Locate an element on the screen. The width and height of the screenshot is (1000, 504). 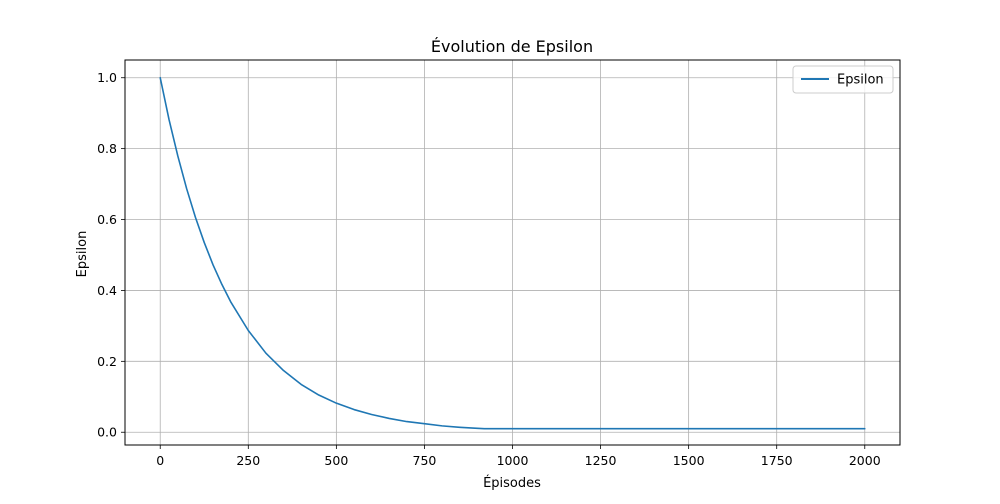
legend-box is located at coordinates (843, 79).